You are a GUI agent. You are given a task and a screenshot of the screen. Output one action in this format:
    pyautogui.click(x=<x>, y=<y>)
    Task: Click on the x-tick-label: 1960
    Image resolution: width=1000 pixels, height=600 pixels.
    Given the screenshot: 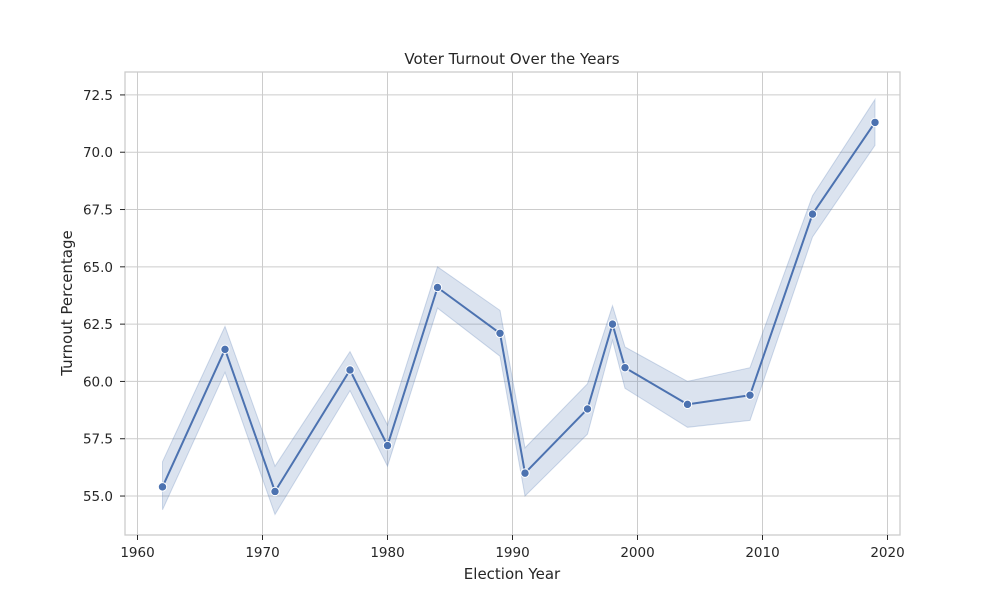 What is the action you would take?
    pyautogui.click(x=137, y=553)
    